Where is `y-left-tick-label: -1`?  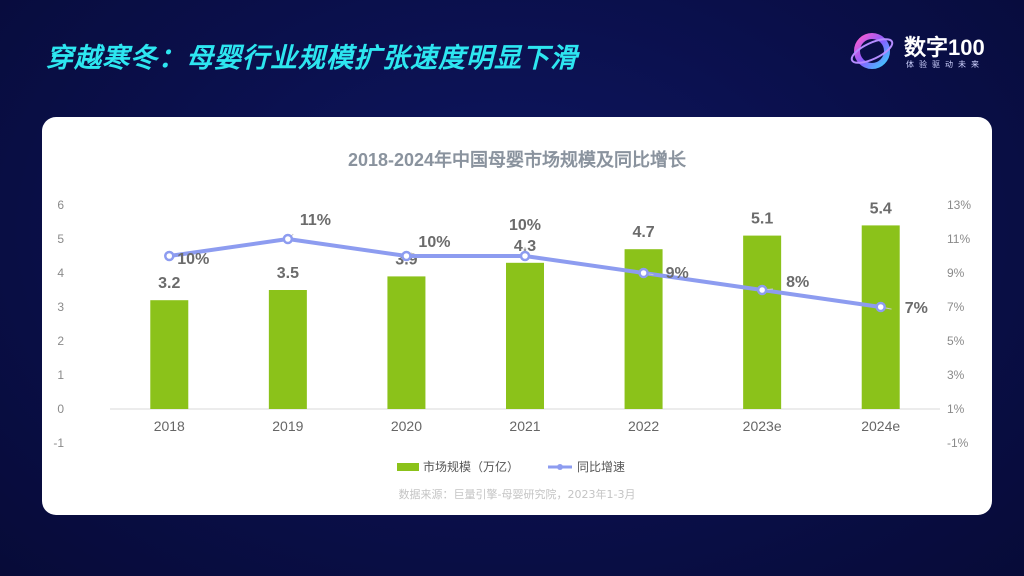
y-left-tick-label: -1 is located at coordinates (58, 443).